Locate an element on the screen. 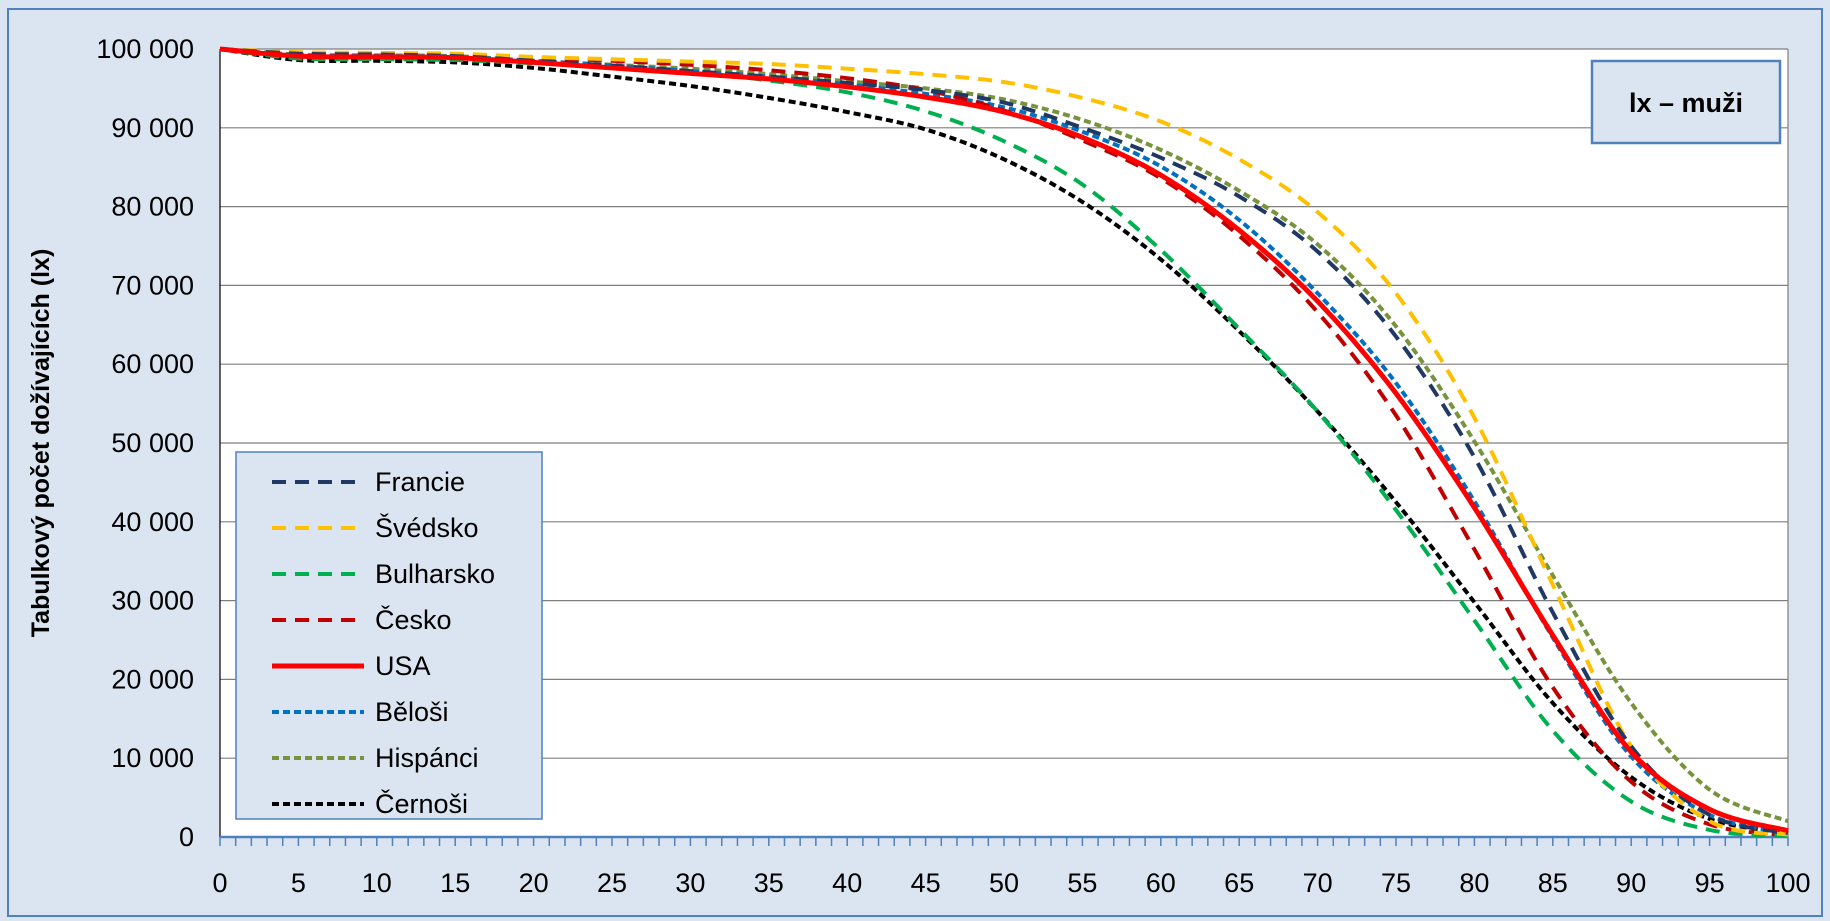 This screenshot has width=1830, height=921. x-tick-label: 40 is located at coordinates (847, 883).